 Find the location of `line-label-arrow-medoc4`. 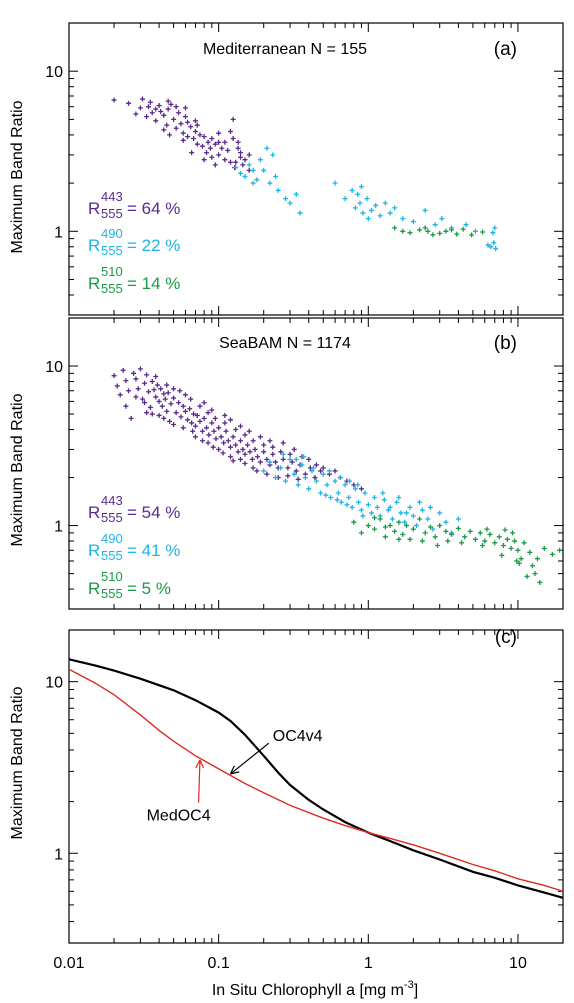

line-label-arrow-medoc4 is located at coordinates (200, 781).